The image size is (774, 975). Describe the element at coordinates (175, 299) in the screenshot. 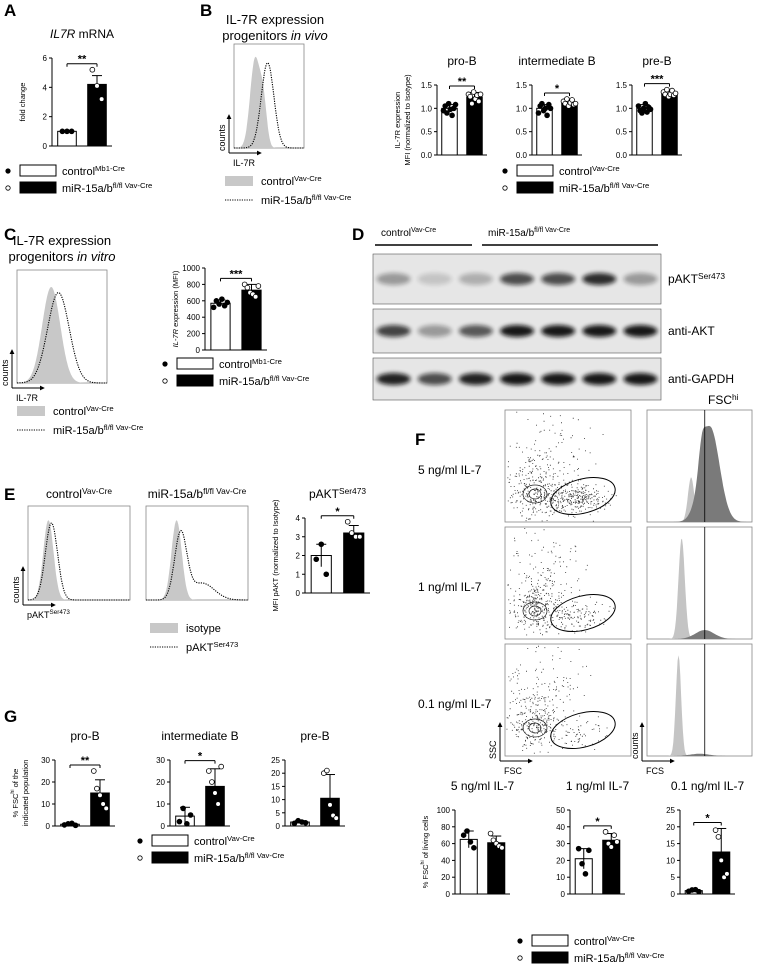

I see `text-part: expression (MFI)` at that location.